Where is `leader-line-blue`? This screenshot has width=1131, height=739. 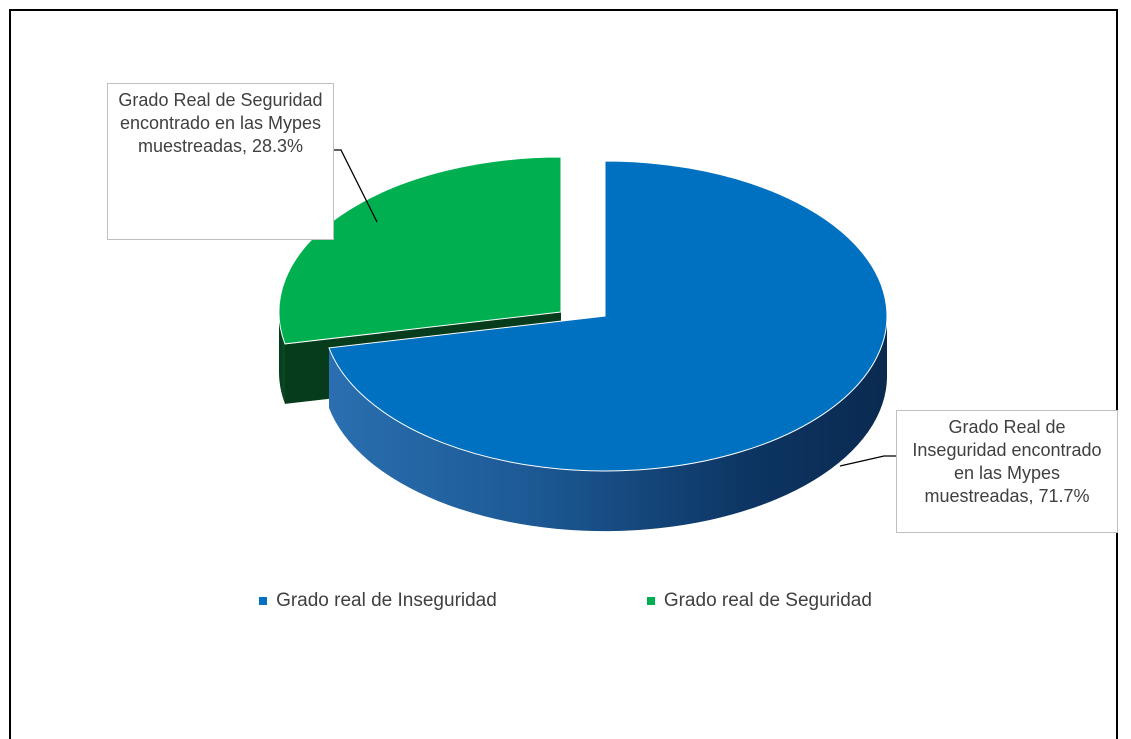 leader-line-blue is located at coordinates (867, 461).